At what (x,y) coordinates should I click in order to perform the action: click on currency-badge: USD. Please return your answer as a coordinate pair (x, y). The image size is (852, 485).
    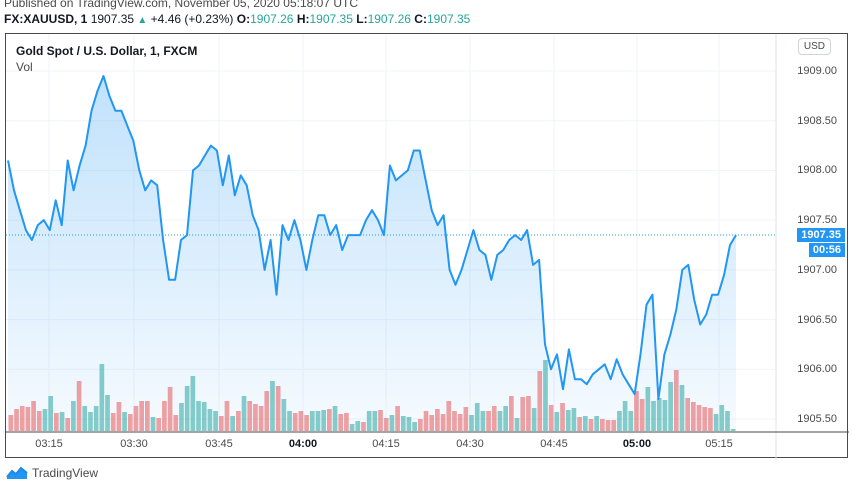
    Looking at the image, I should click on (814, 46).